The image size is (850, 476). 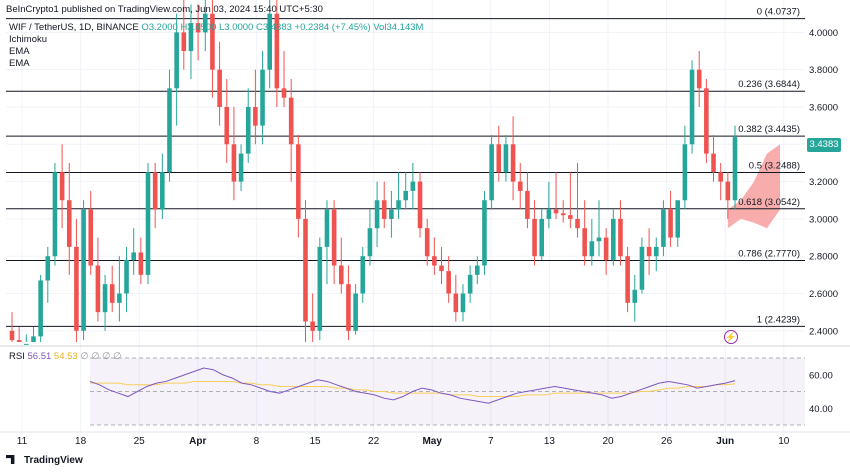 What do you see at coordinates (491, 441) in the screenshot?
I see `x-tick-label: 7` at bounding box center [491, 441].